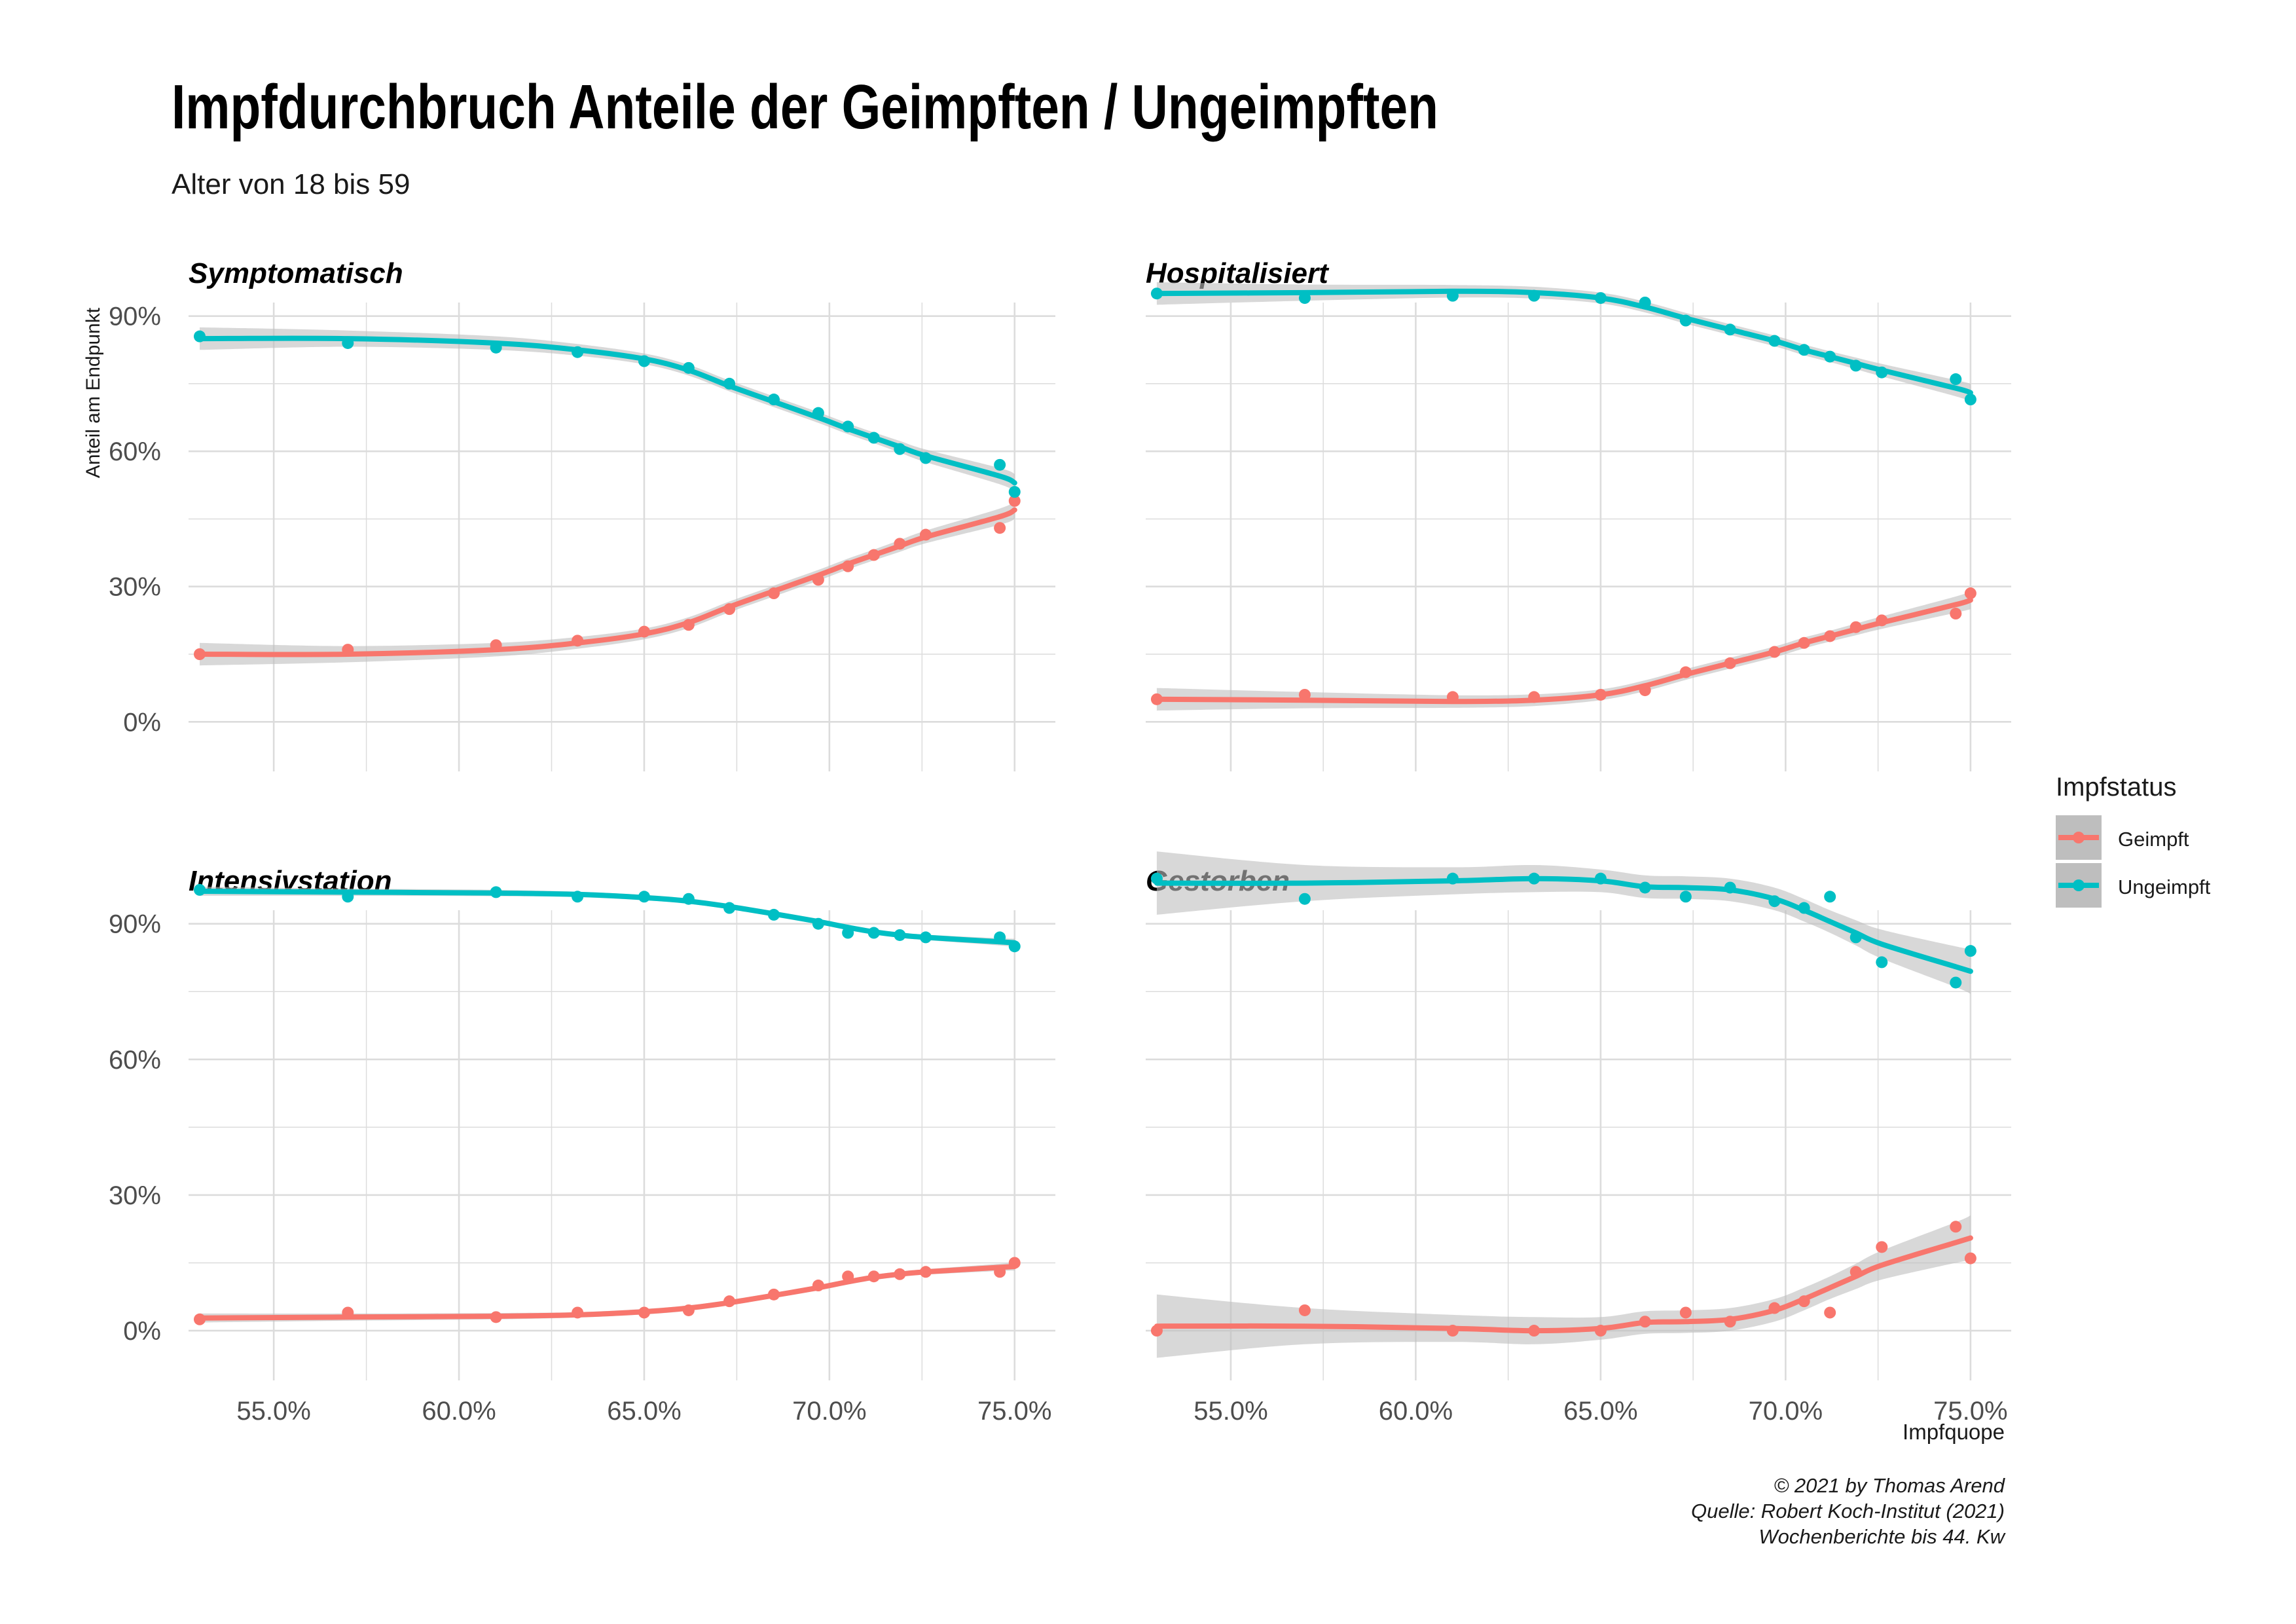 This screenshot has width=2296, height=1624. I want to click on caption-copyright: © 2021 by Thomas Arend, so click(1889, 1485).